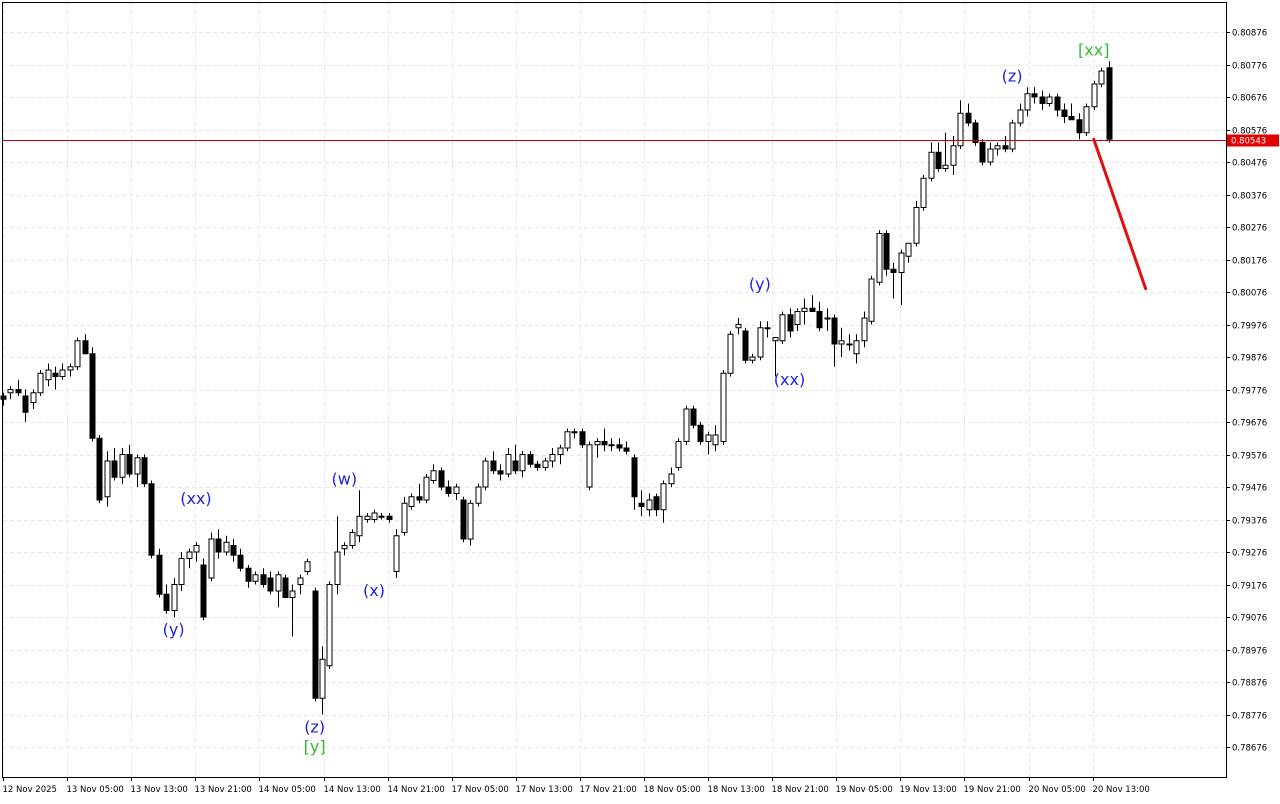  I want to click on x-tick-label: 14 Nov 05:00, so click(287, 790).